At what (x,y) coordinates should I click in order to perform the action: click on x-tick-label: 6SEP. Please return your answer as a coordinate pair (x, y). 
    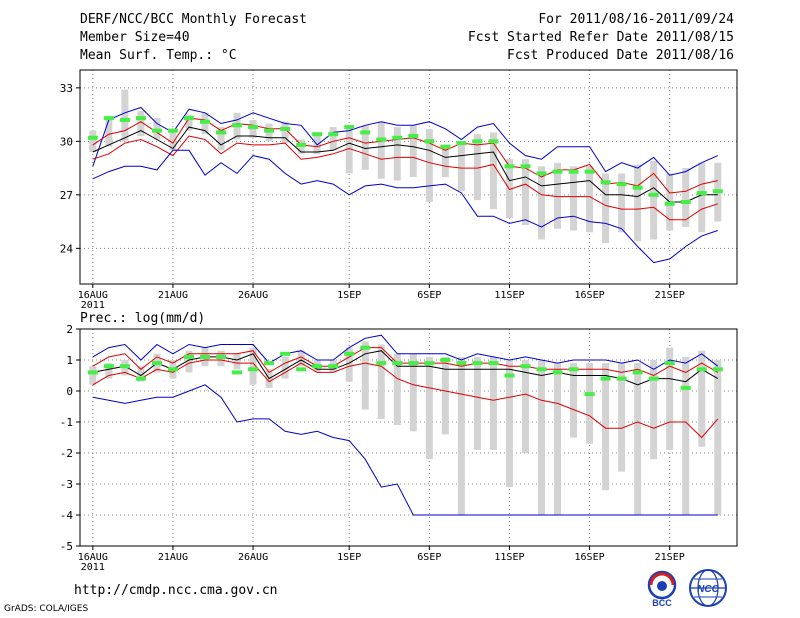
    Looking at the image, I should click on (429, 295).